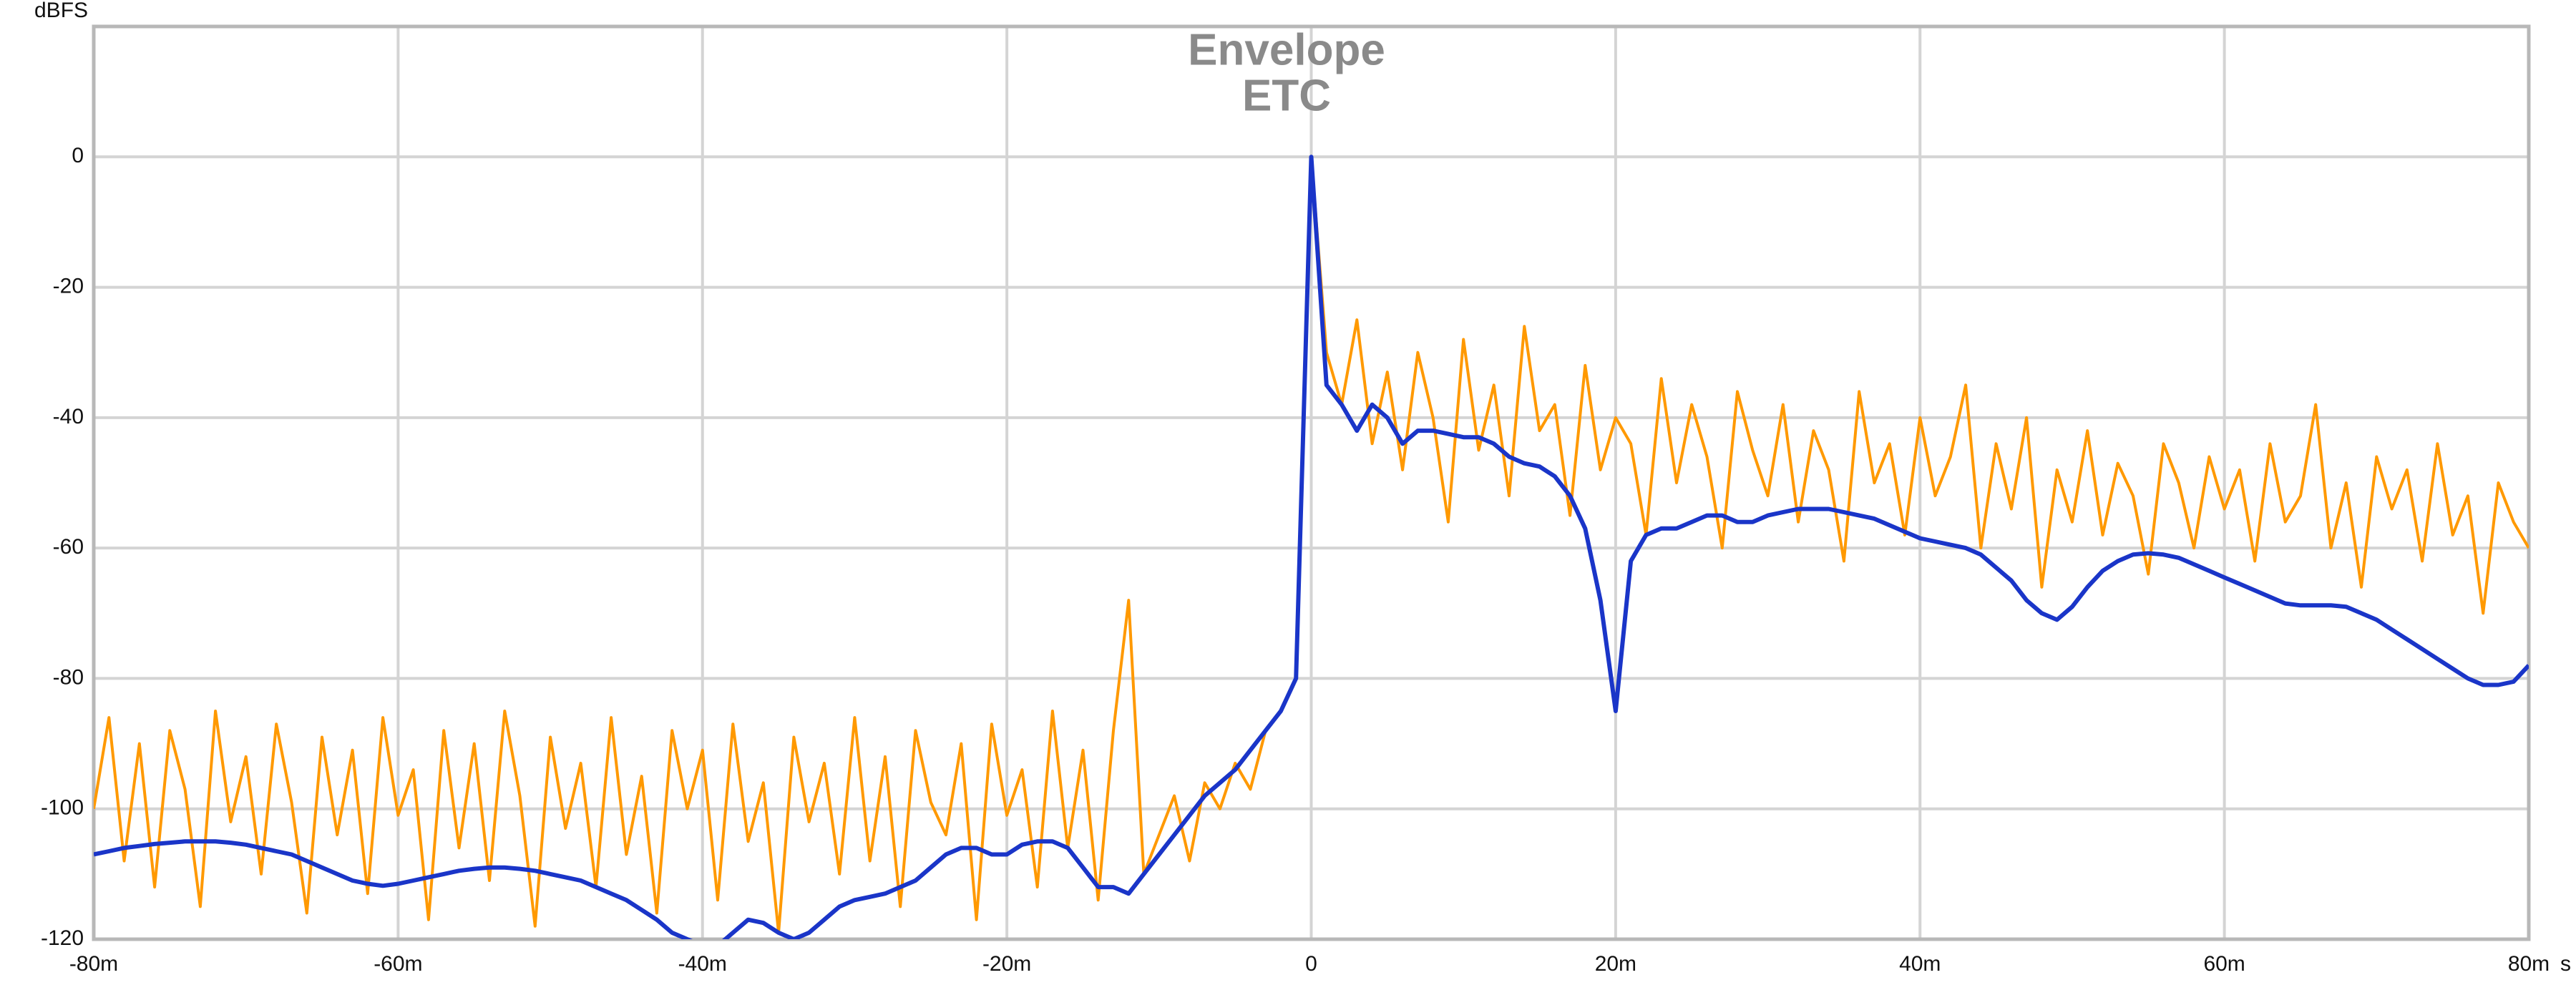 Image resolution: width=2576 pixels, height=985 pixels. Describe the element at coordinates (62, 938) in the screenshot. I see `y-tick-label: -120` at that location.